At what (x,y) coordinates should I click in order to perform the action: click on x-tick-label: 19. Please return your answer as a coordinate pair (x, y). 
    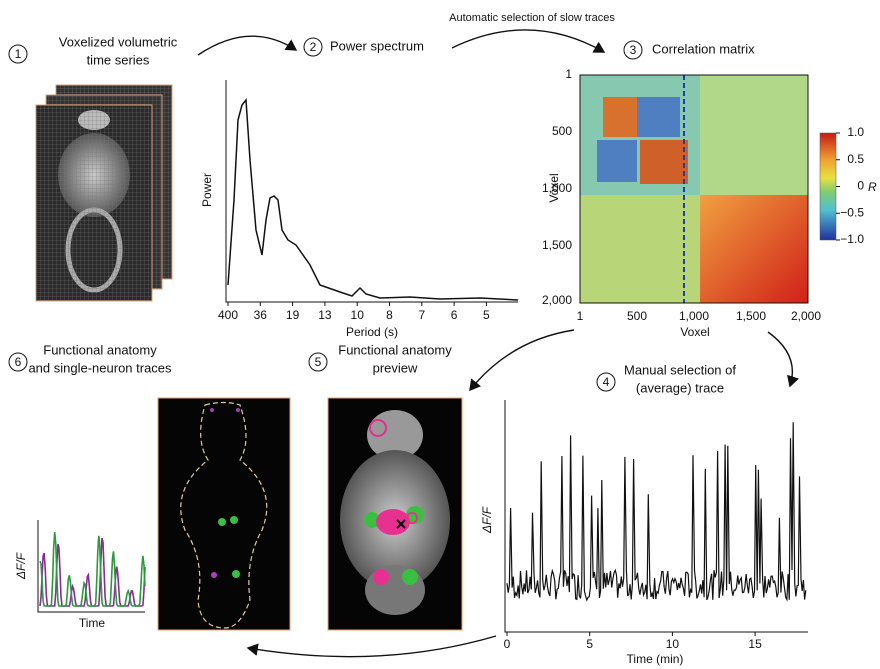
    Looking at the image, I should click on (293, 315).